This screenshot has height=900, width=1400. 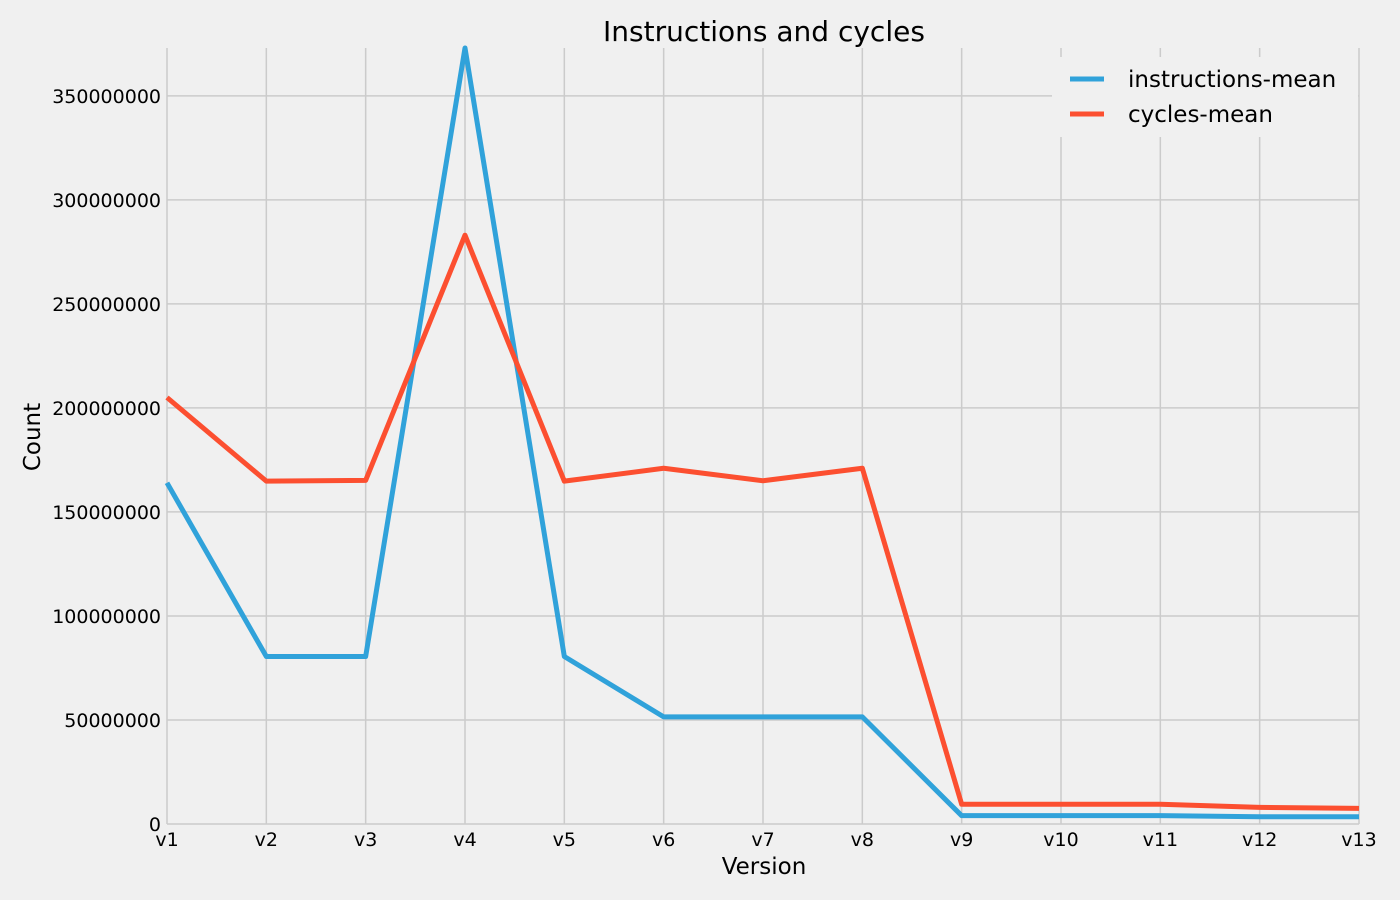 I want to click on legend-background, so click(x=1205, y=97).